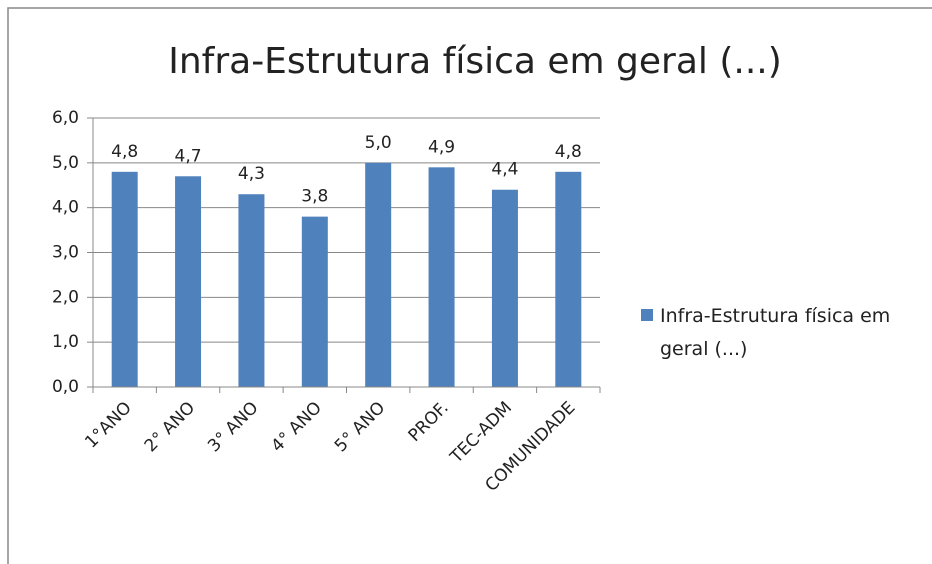 The image size is (932, 564). What do you see at coordinates (65, 163) in the screenshot?
I see `y-tick-label: 5,0` at bounding box center [65, 163].